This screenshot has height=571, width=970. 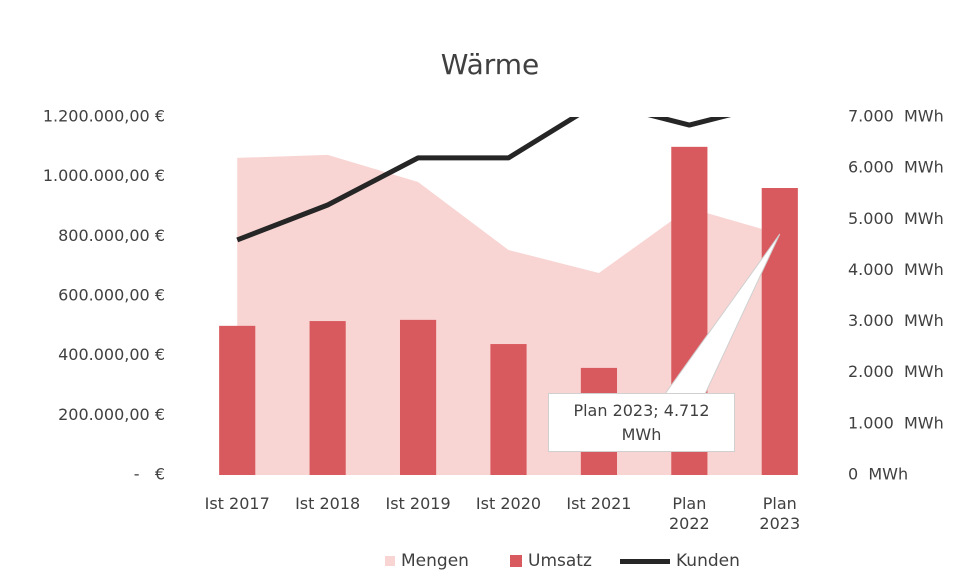 What do you see at coordinates (780, 513) in the screenshot?
I see `x-tick-label: Plan 2023` at bounding box center [780, 513].